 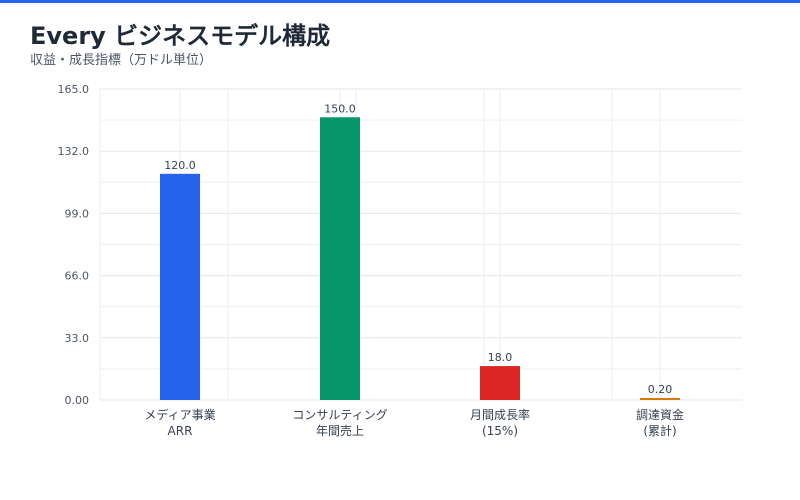 What do you see at coordinates (74, 151) in the screenshot?
I see `y-tick-label: 132.0` at bounding box center [74, 151].